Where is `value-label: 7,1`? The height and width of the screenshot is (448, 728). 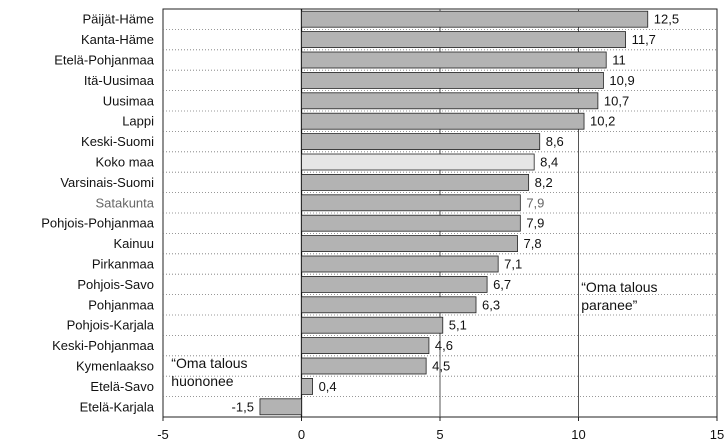
value-label: 7,1 is located at coordinates (513, 264).